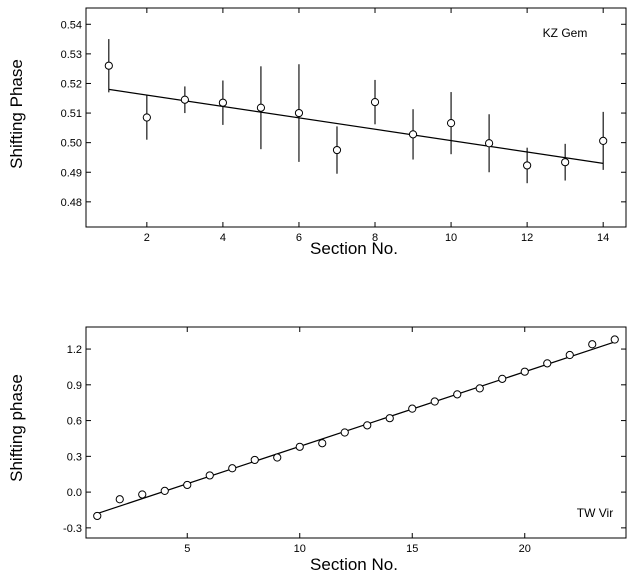 Image resolution: width=640 pixels, height=580 pixels. I want to click on y-tick-label: 0.6, so click(74, 422).